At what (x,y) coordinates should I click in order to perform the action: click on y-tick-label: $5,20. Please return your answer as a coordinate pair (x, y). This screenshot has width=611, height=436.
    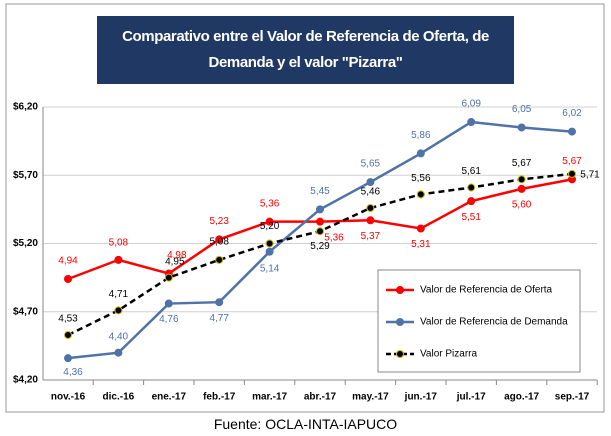
    Looking at the image, I should click on (25, 243).